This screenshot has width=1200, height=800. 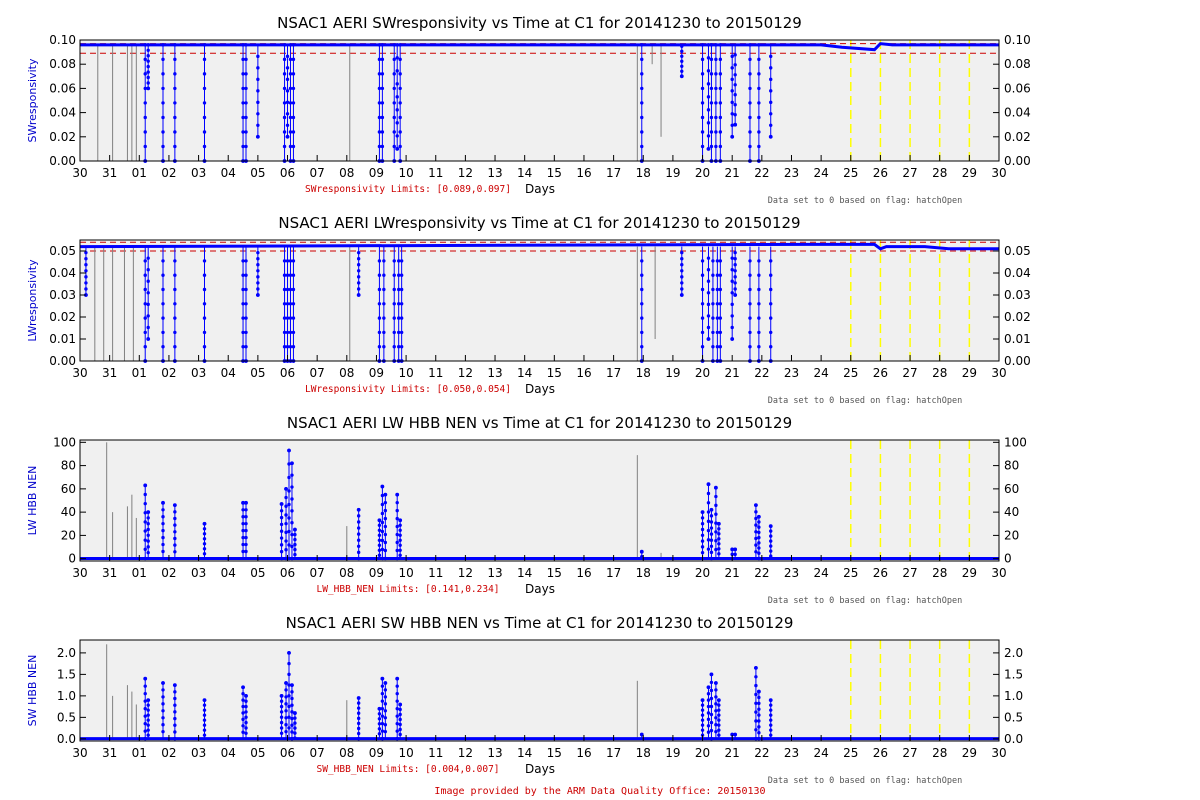 What do you see at coordinates (257, 573) in the screenshot?
I see `x-tick-label: 05` at bounding box center [257, 573].